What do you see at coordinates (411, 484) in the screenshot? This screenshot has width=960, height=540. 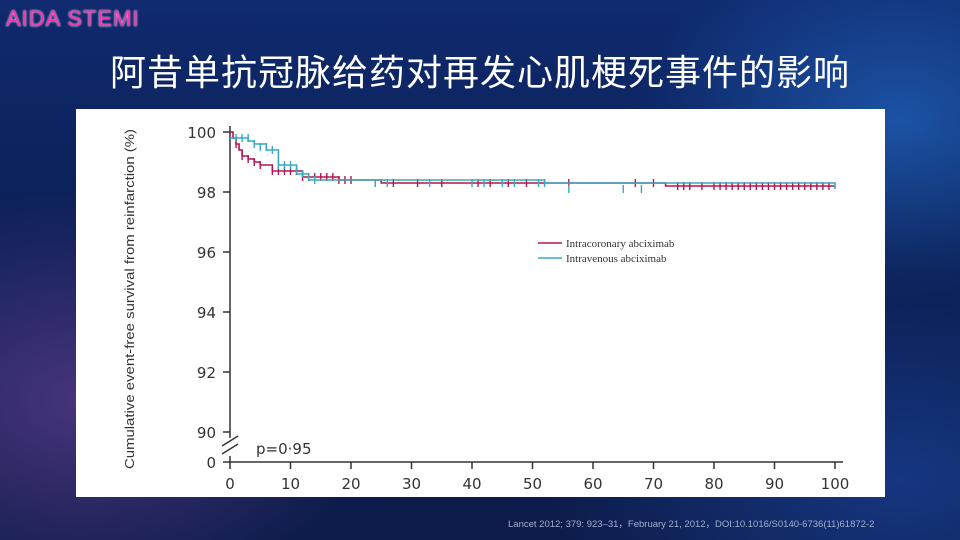 I see `x-tick-label: 30` at bounding box center [411, 484].